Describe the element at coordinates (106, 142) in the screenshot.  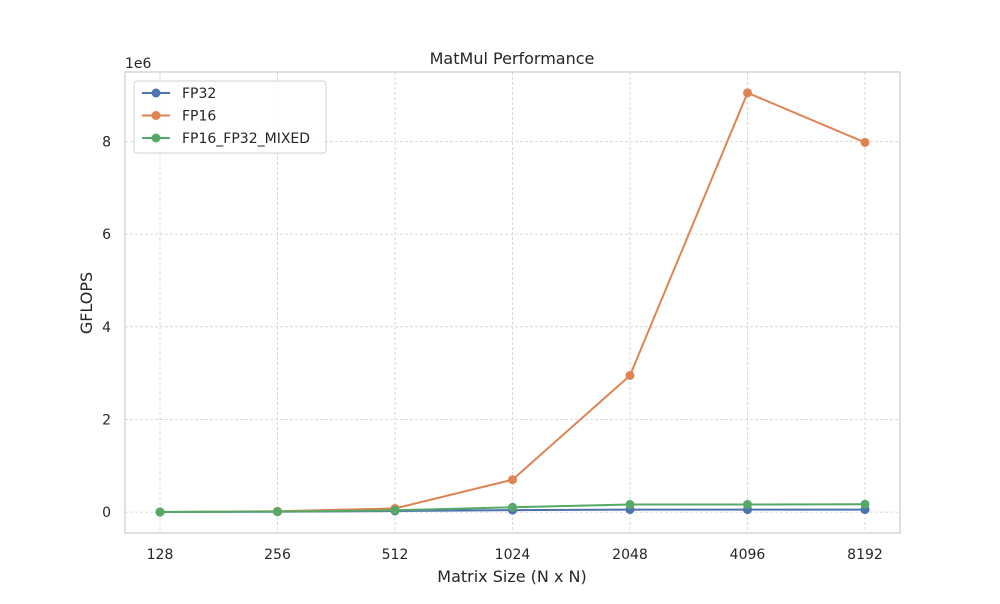
I see `y-tick-label: 8` at that location.